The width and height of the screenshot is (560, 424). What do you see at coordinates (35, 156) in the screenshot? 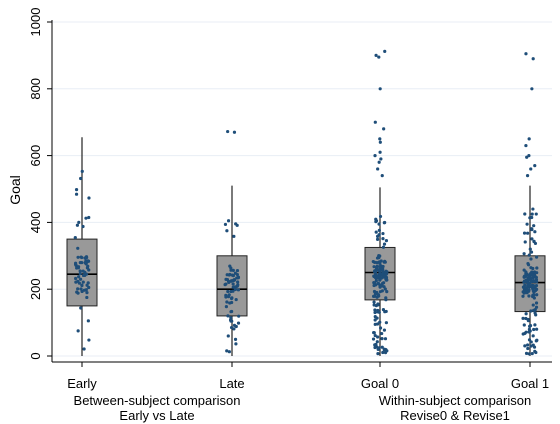
I see `y-tick-label-600: 600` at bounding box center [35, 156].